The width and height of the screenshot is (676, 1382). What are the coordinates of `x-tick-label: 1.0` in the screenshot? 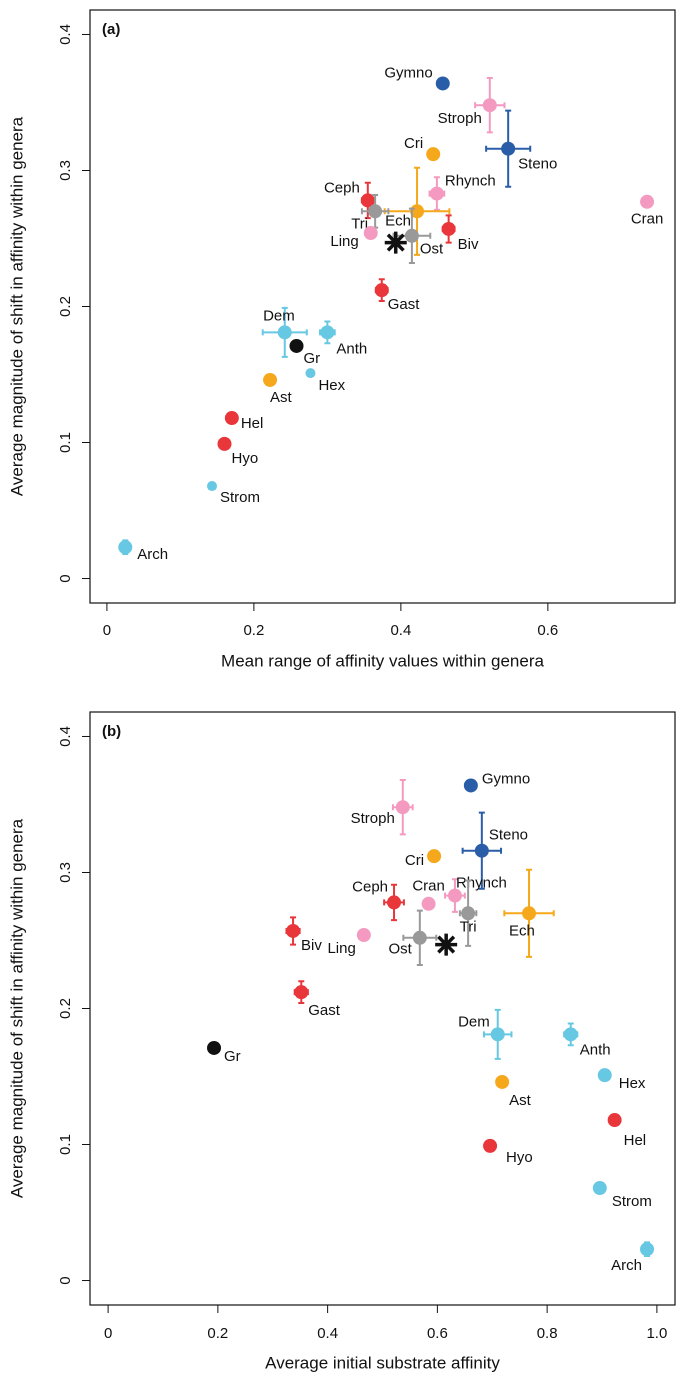 It's located at (656, 1333).